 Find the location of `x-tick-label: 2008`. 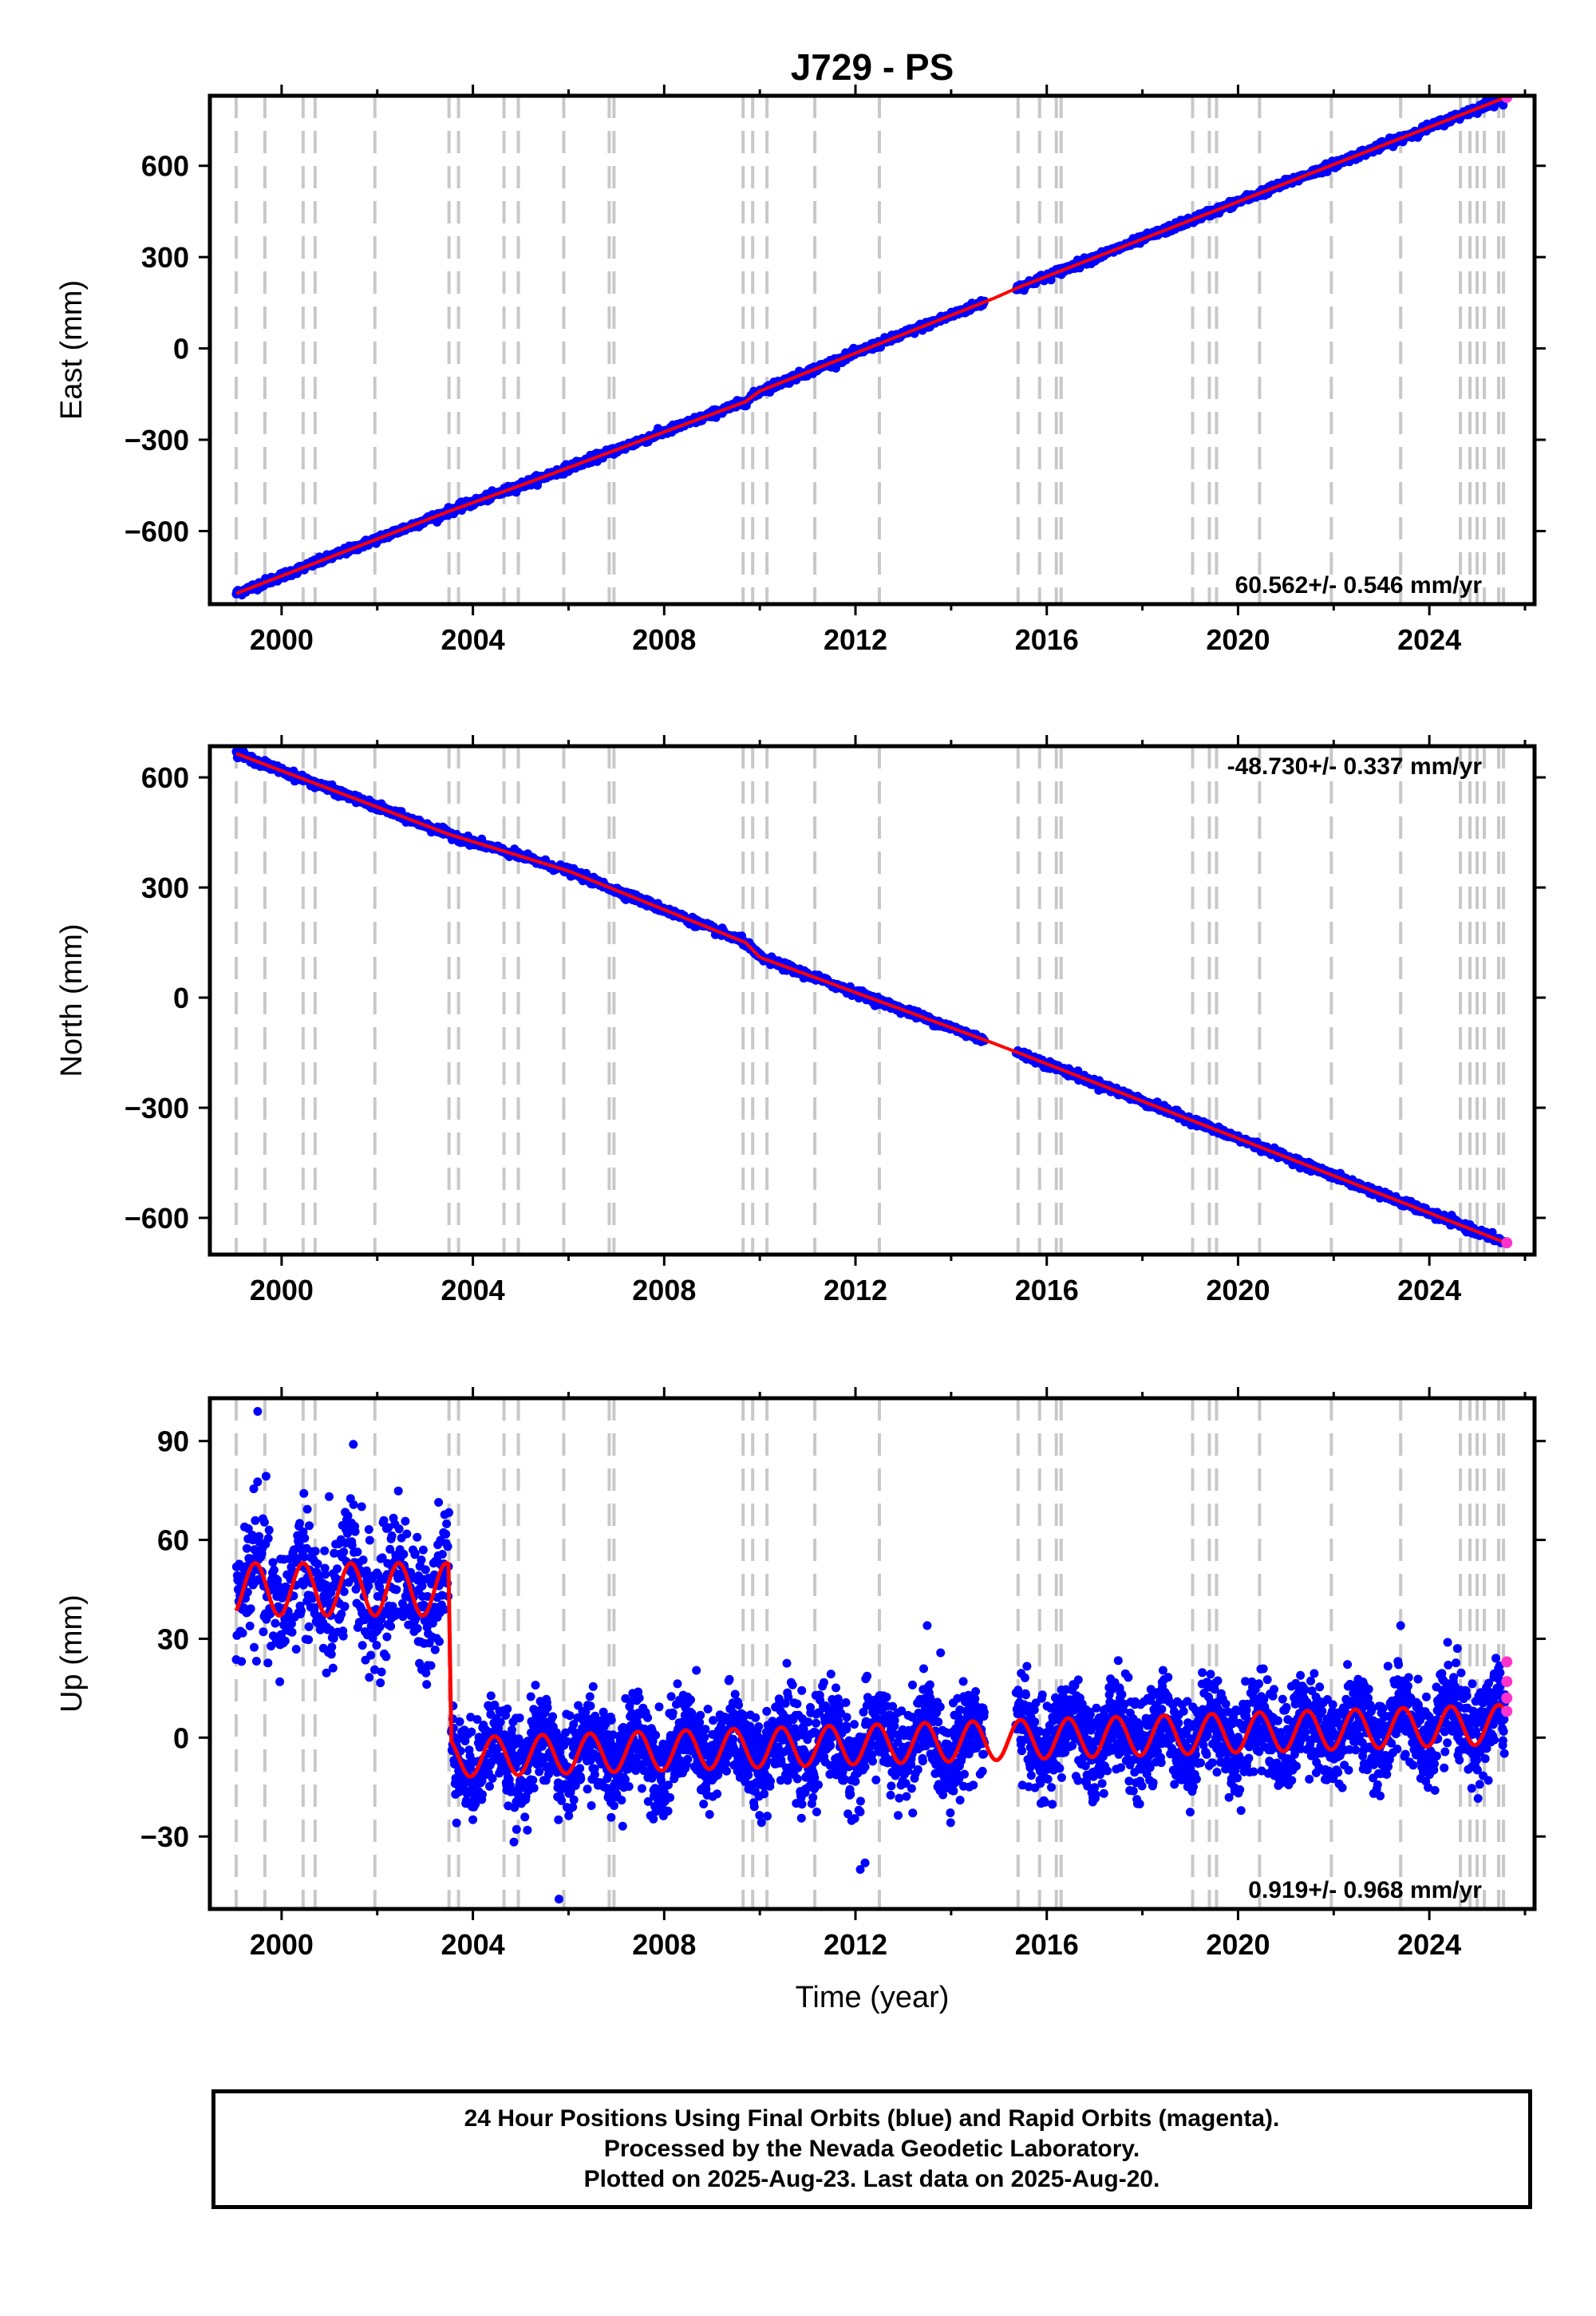

x-tick-label: 2008 is located at coordinates (664, 639).